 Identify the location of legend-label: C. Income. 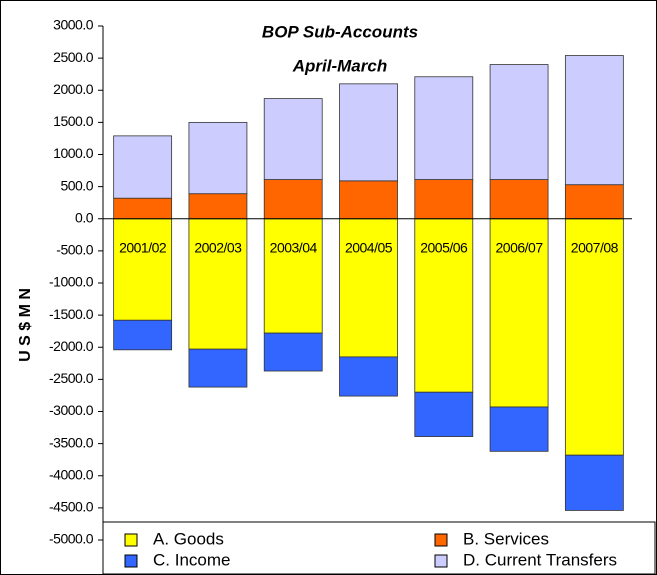
(191, 559).